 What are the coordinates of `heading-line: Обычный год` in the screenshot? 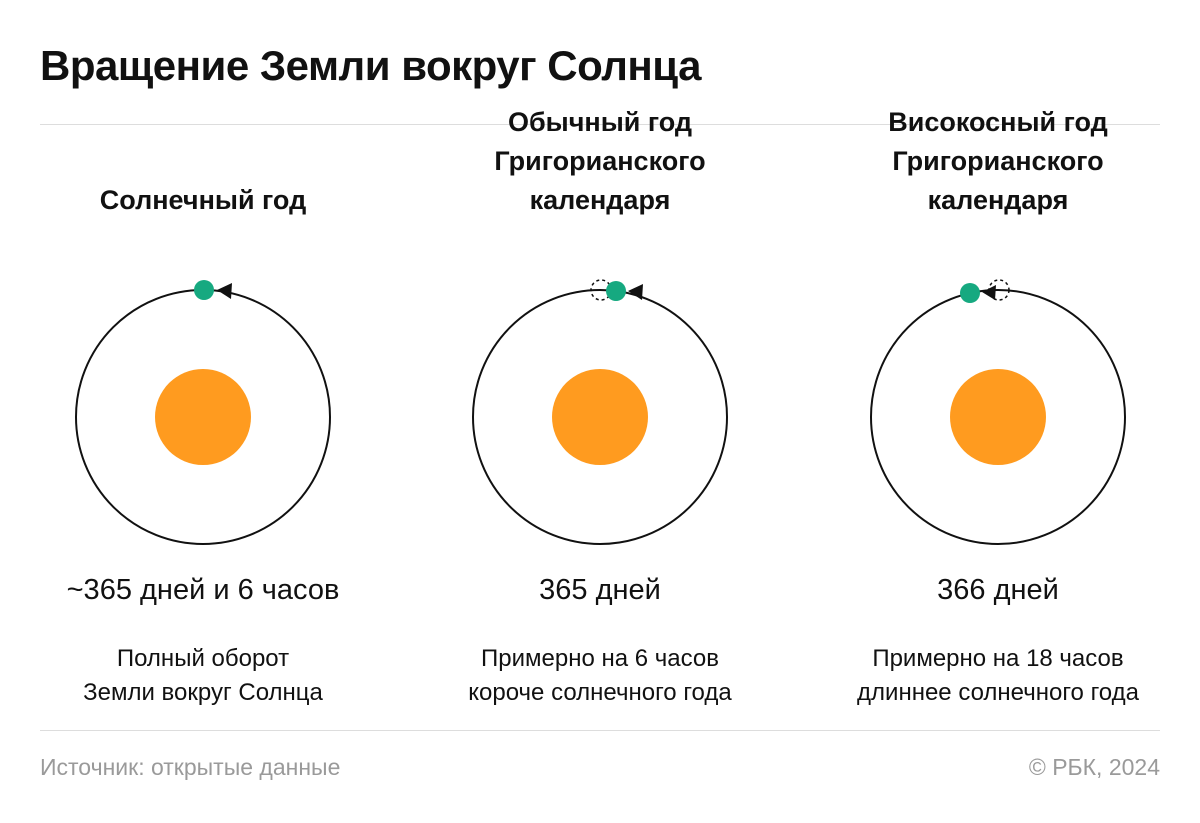 It's located at (600, 122).